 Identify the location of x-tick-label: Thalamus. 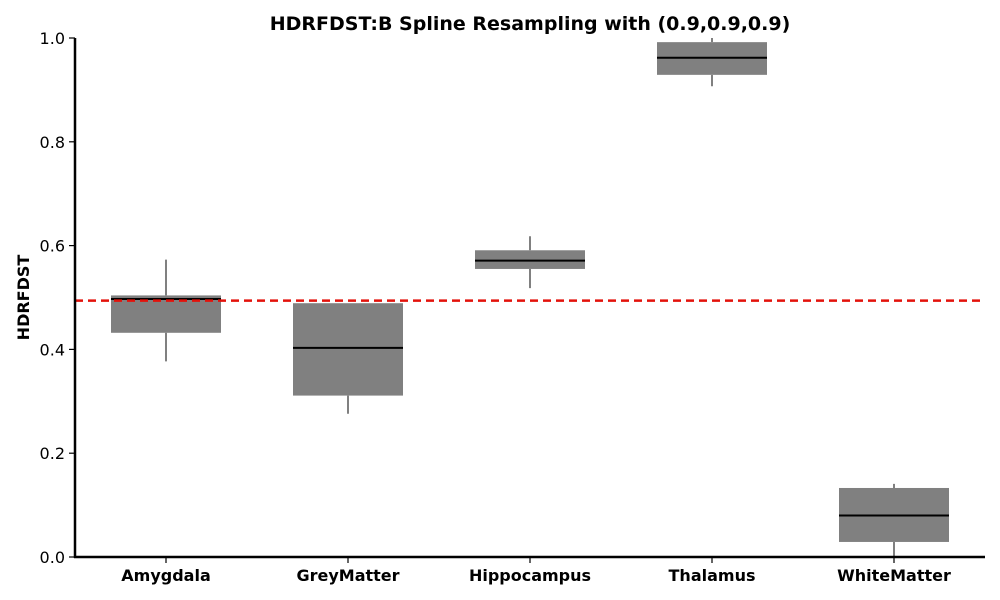
(712, 575).